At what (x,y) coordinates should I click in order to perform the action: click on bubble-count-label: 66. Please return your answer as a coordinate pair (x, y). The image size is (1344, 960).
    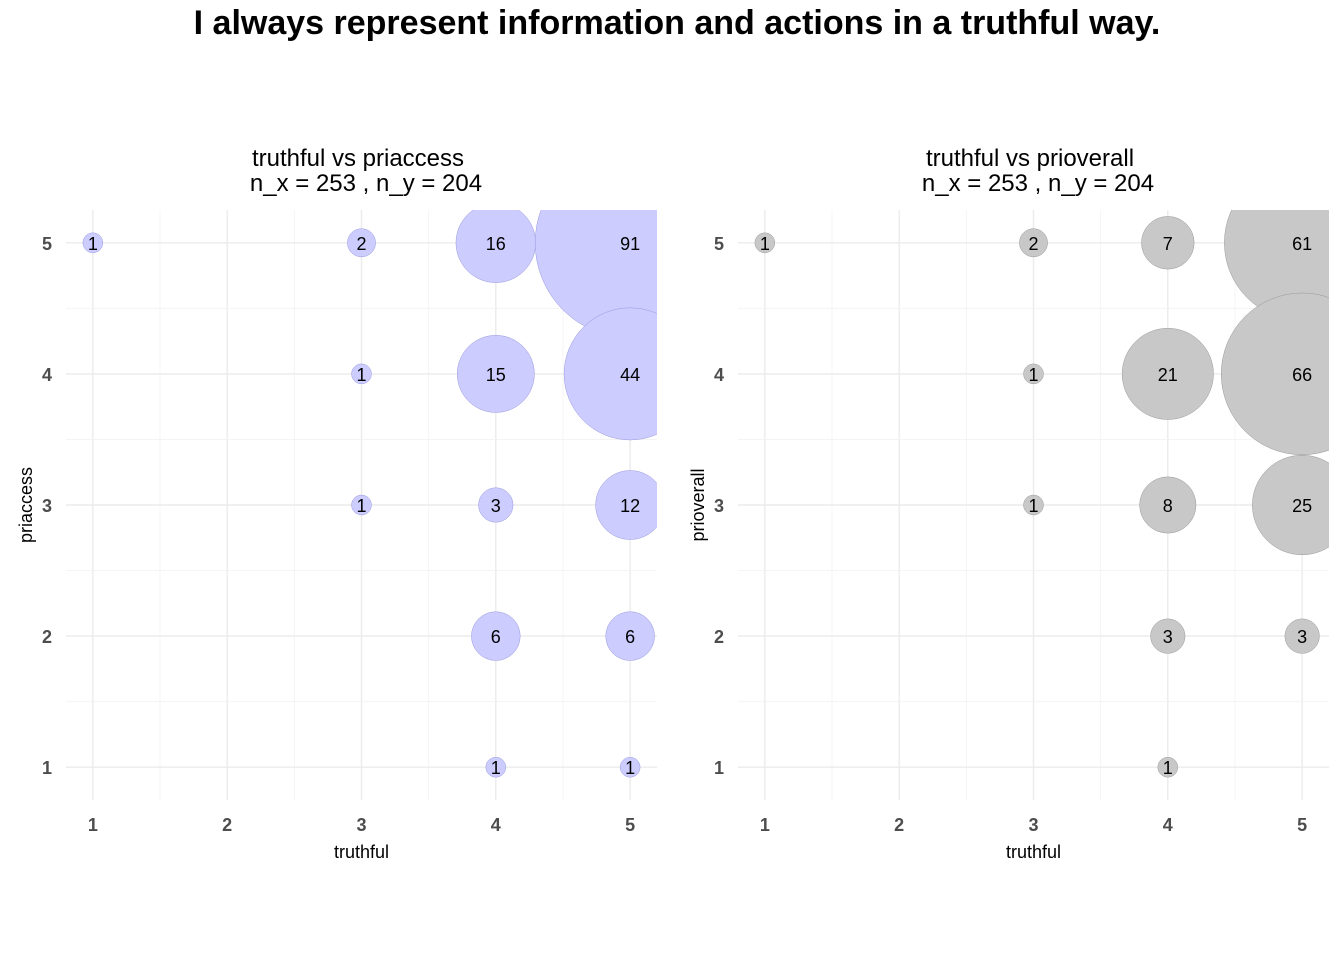
    Looking at the image, I should click on (1302, 375).